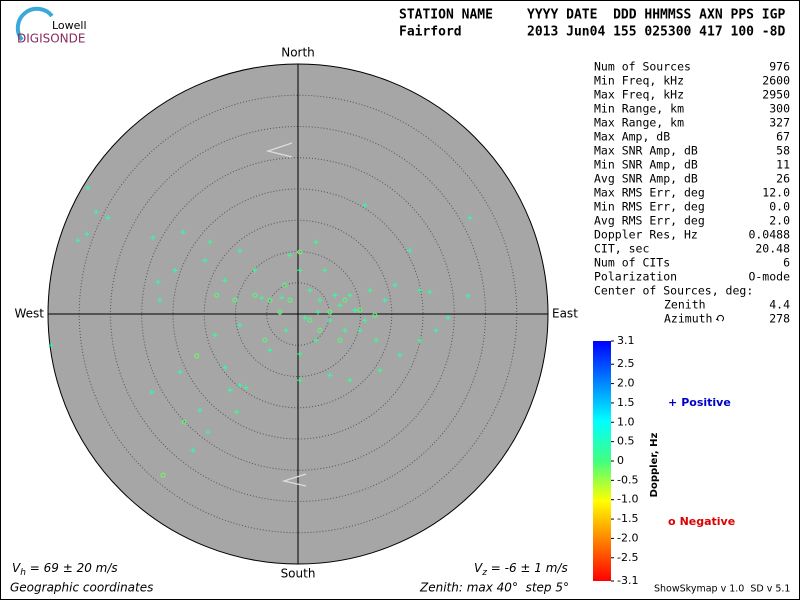 The image size is (800, 600). What do you see at coordinates (565, 314) in the screenshot?
I see `dir-east: East` at bounding box center [565, 314].